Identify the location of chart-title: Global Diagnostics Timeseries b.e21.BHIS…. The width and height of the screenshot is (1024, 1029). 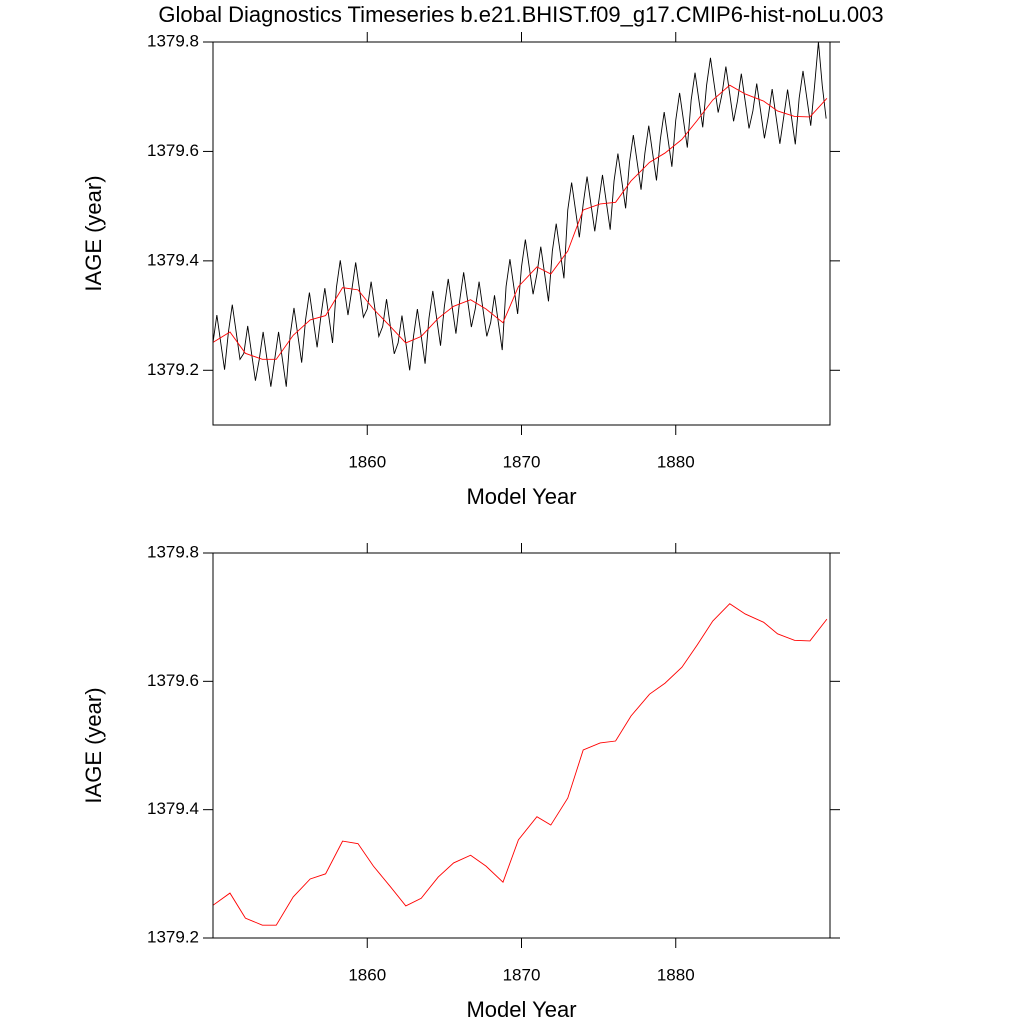
(520, 14).